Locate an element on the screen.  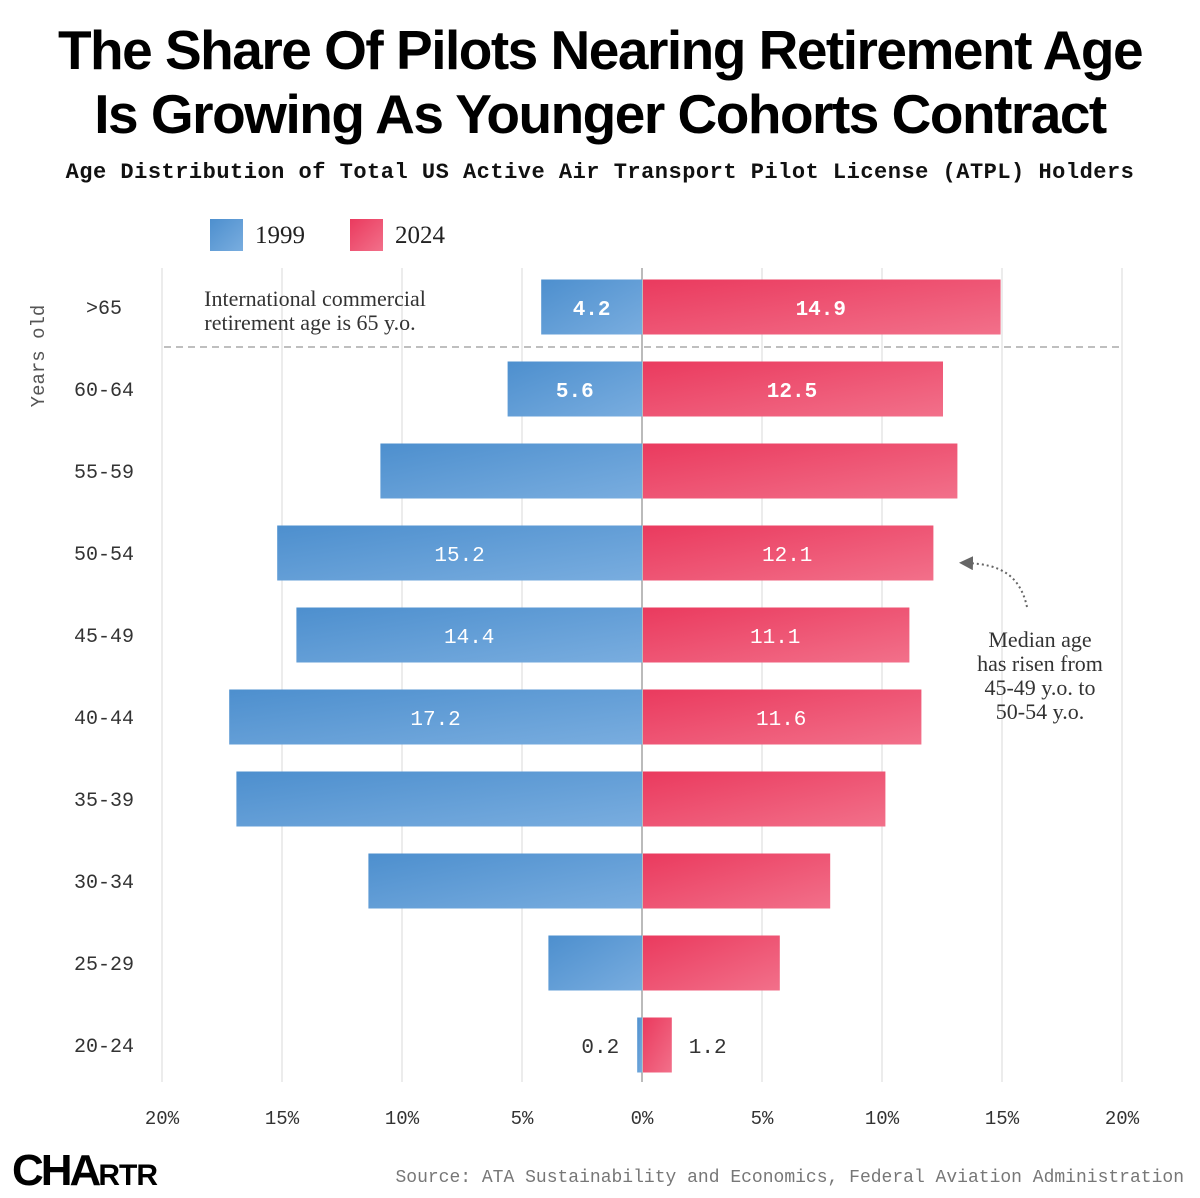
category-label: 35-39 is located at coordinates (104, 801).